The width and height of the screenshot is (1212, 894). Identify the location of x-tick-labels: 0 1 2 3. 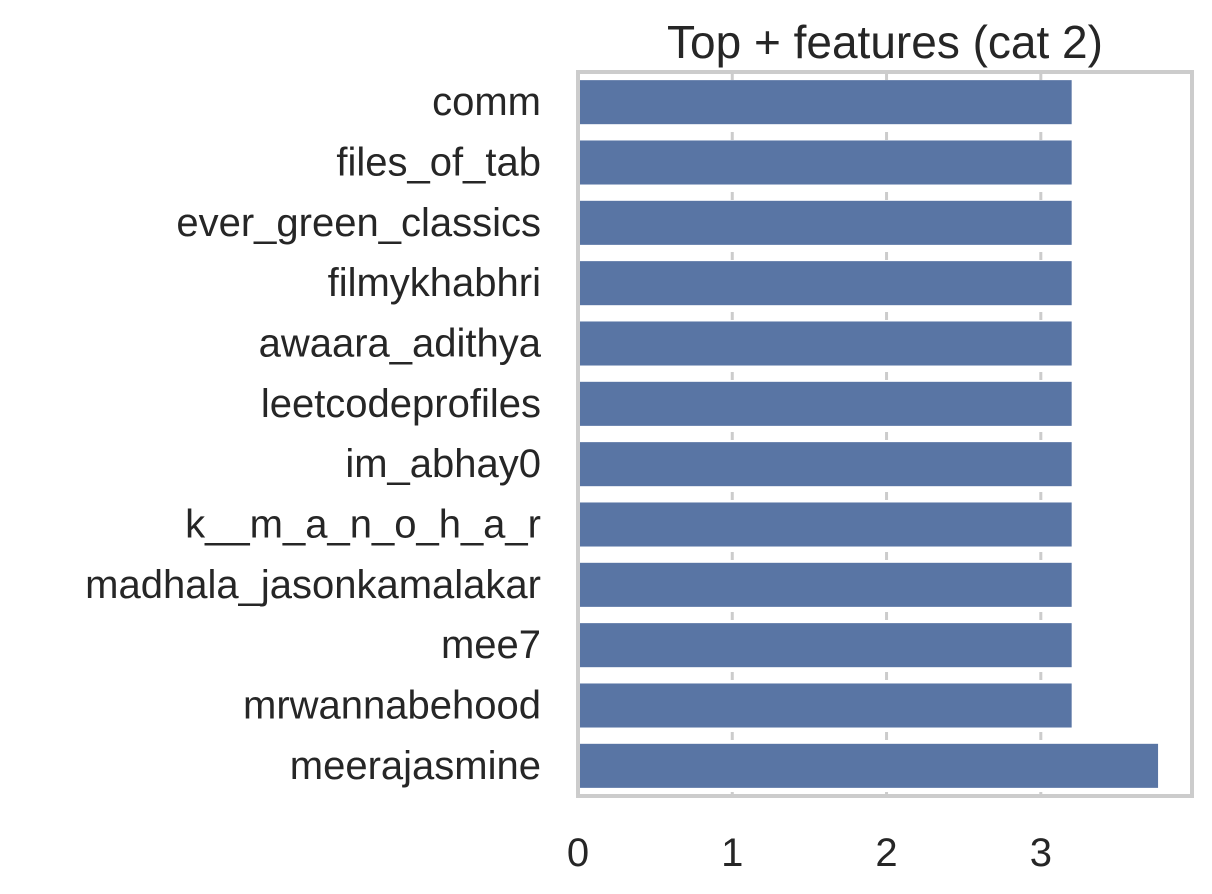
(809, 853).